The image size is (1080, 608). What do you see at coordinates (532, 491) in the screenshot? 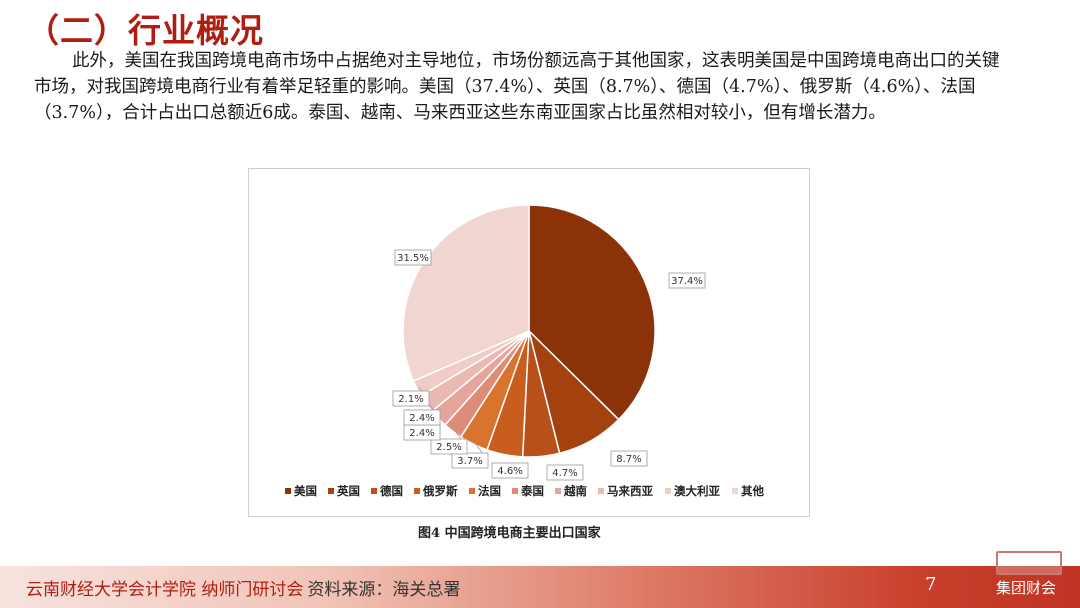
I see `legend-label-5: 泰国` at bounding box center [532, 491].